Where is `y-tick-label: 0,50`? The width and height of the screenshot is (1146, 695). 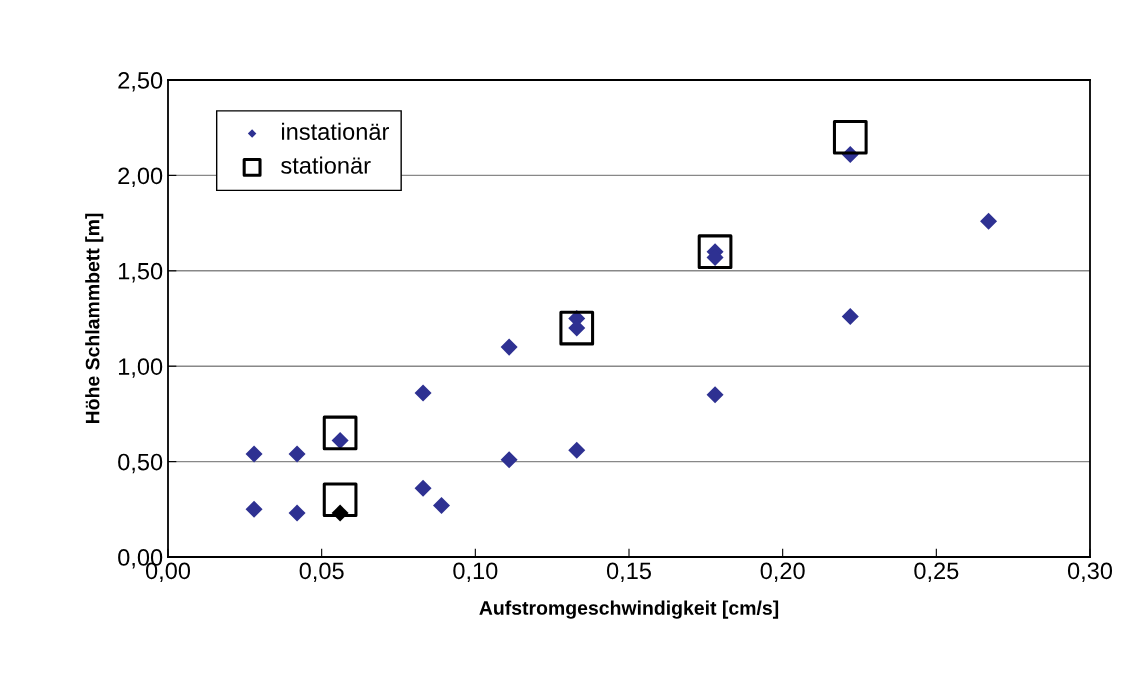 y-tick-label: 0,50 is located at coordinates (140, 463).